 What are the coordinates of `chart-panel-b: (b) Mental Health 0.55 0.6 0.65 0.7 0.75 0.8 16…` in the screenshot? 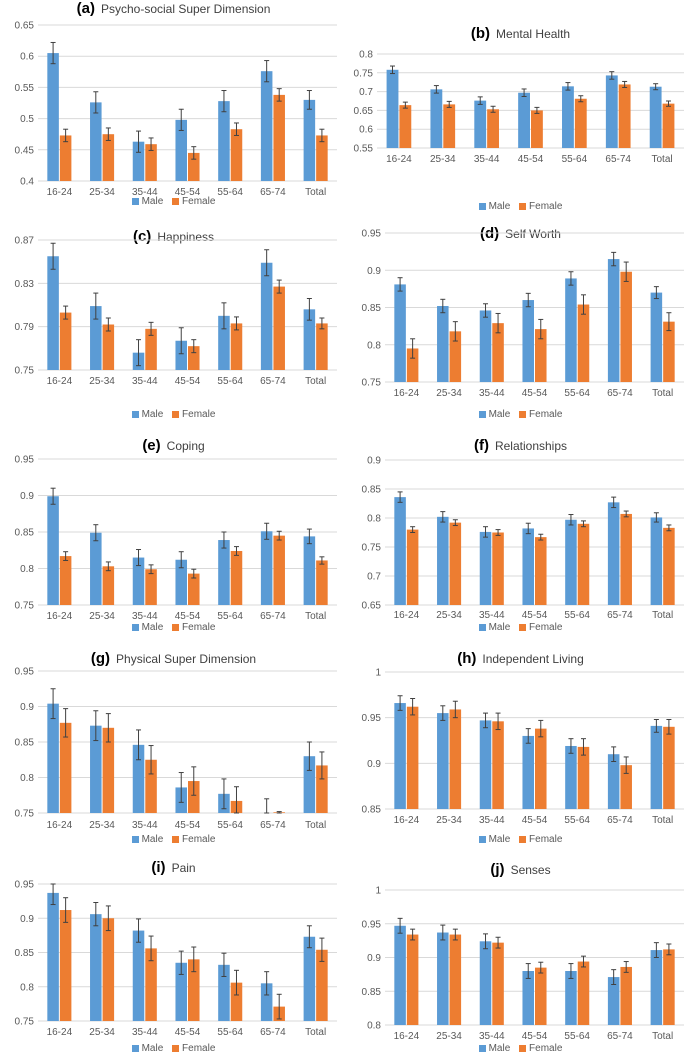 It's located at (520, 106).